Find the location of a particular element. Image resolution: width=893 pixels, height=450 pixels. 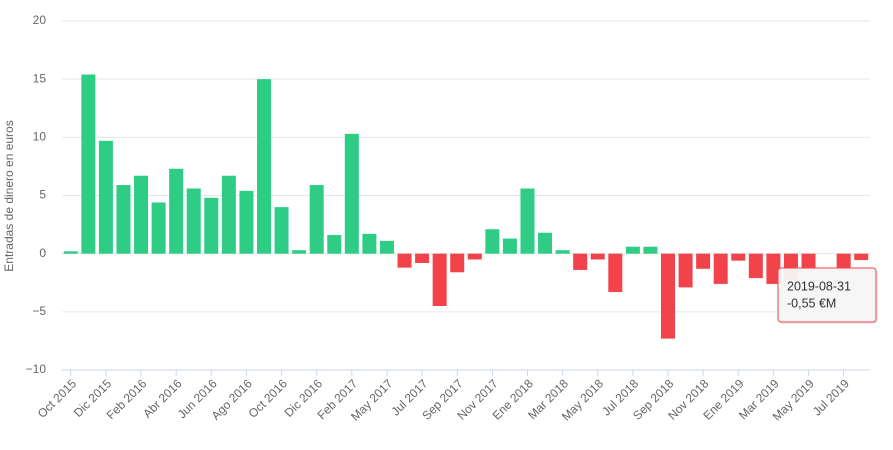

y-tick-label: 10 is located at coordinates (40, 137).